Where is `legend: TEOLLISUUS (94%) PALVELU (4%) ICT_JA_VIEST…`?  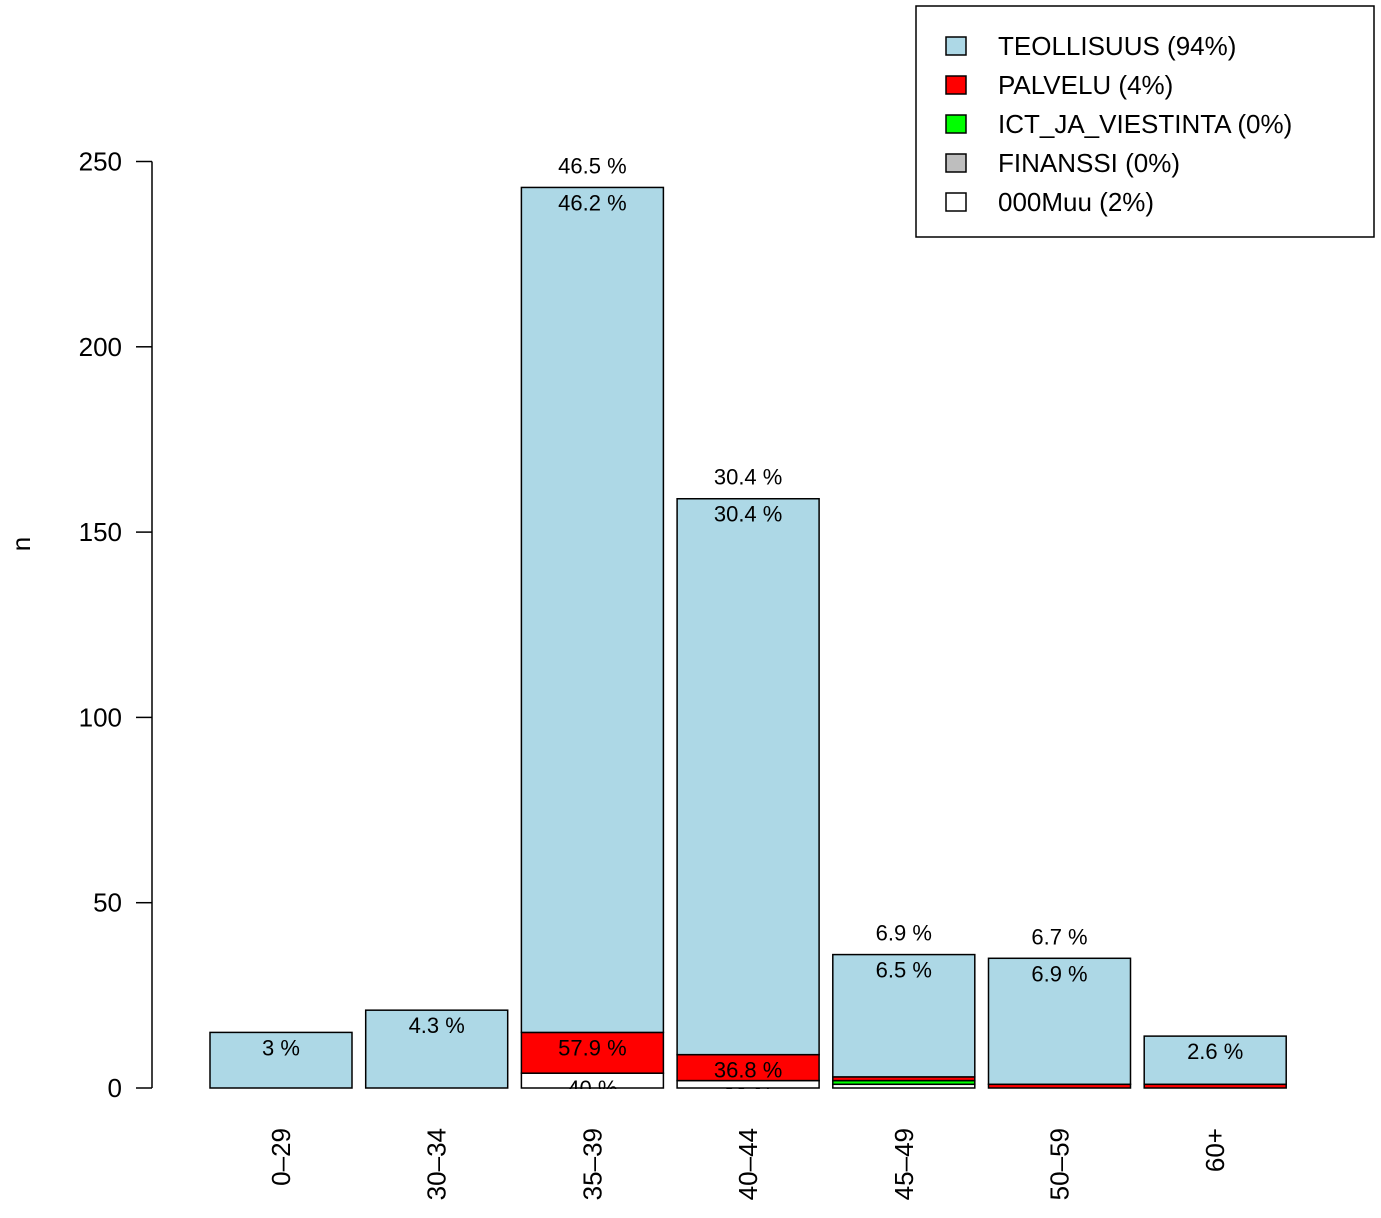
legend: TEOLLISUUS (94%) PALVELU (4%) ICT_JA_VIEST… is located at coordinates (1145, 121).